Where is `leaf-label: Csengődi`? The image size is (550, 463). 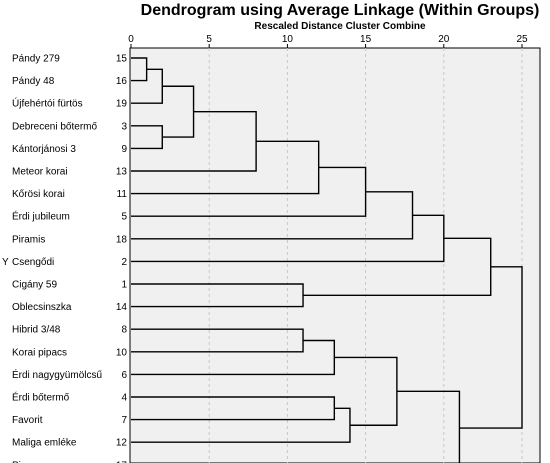
leaf-label: Csengődi is located at coordinates (33, 262).